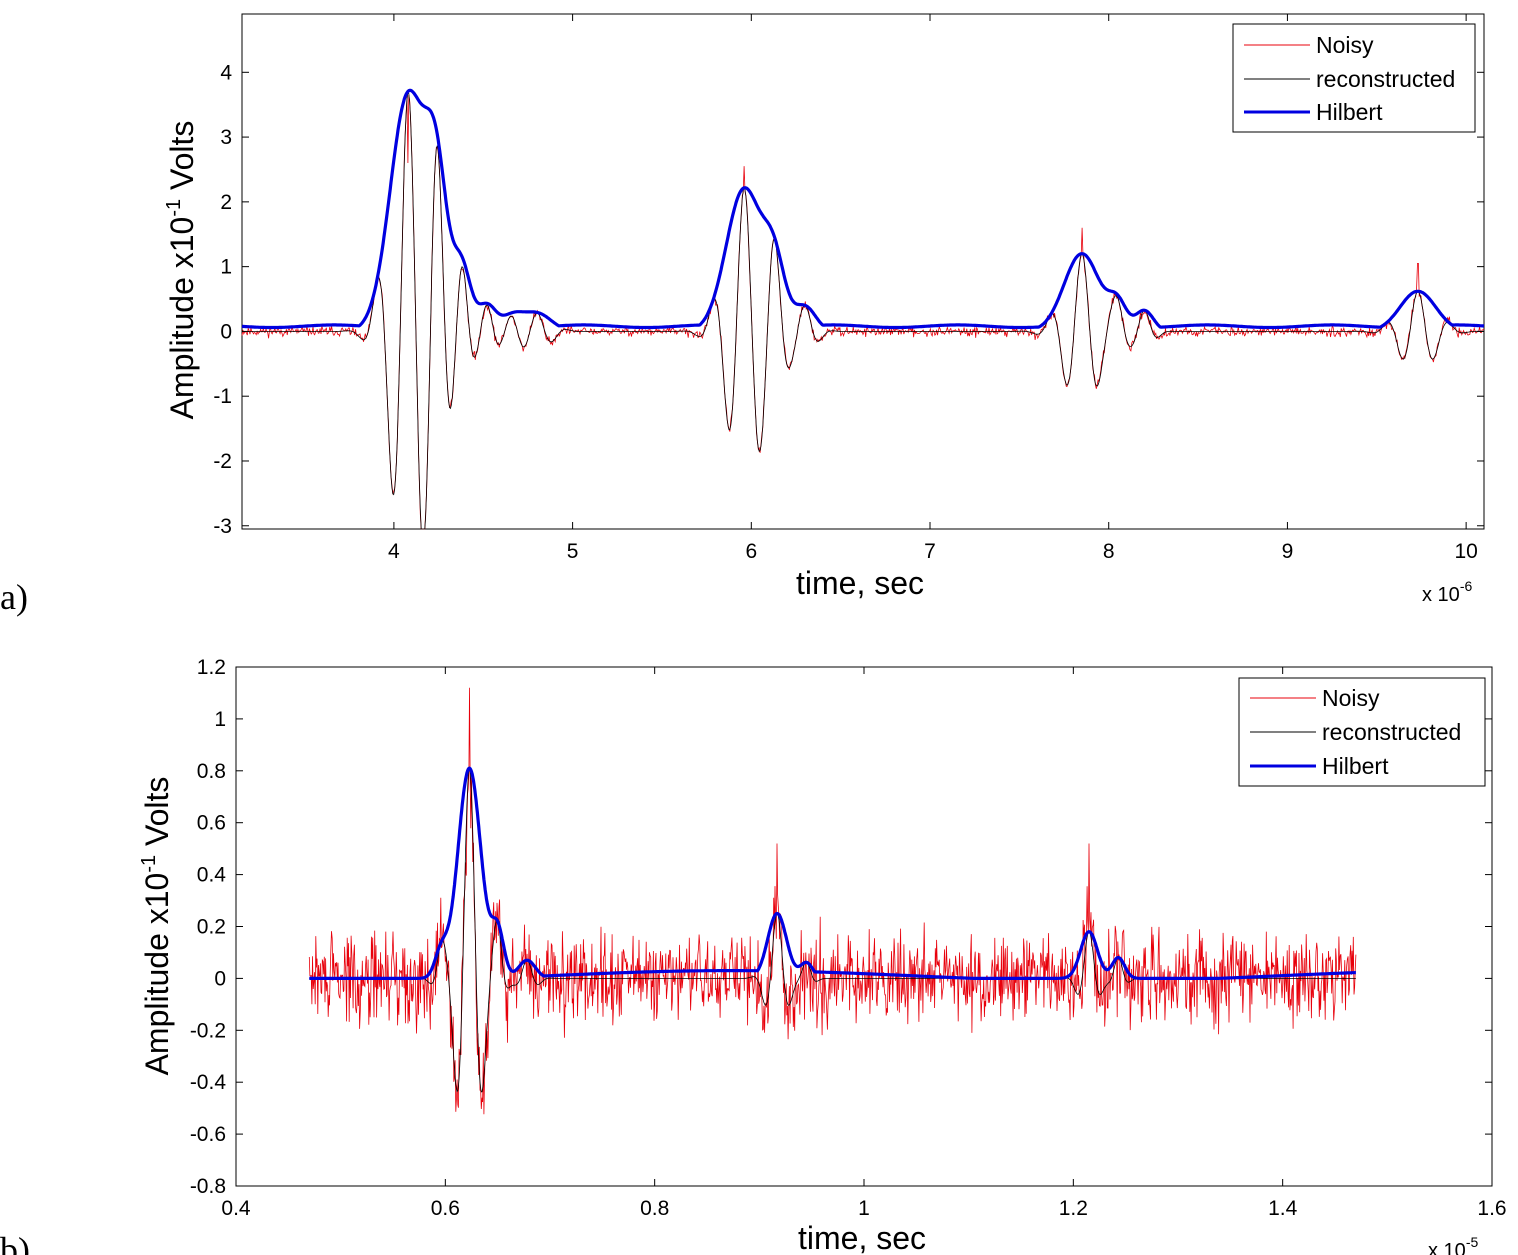  Describe the element at coordinates (174, 208) in the screenshot. I see `y-label-exp-a: -1` at that location.